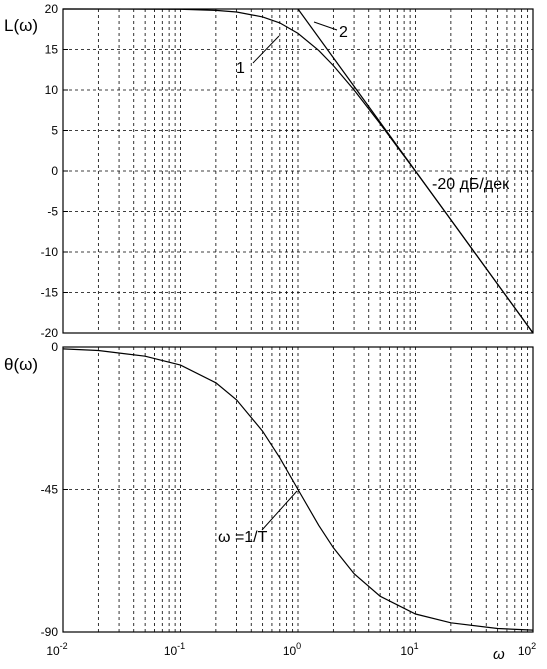 This screenshot has width=547, height=669. Describe the element at coordinates (292, 649) in the screenshot. I see `x-tick-label: 10⁰` at that location.